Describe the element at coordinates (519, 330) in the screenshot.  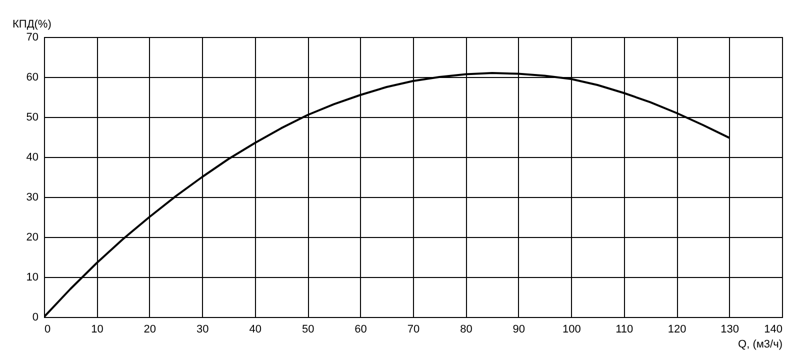
I see `x-tick-label: 90` at that location.